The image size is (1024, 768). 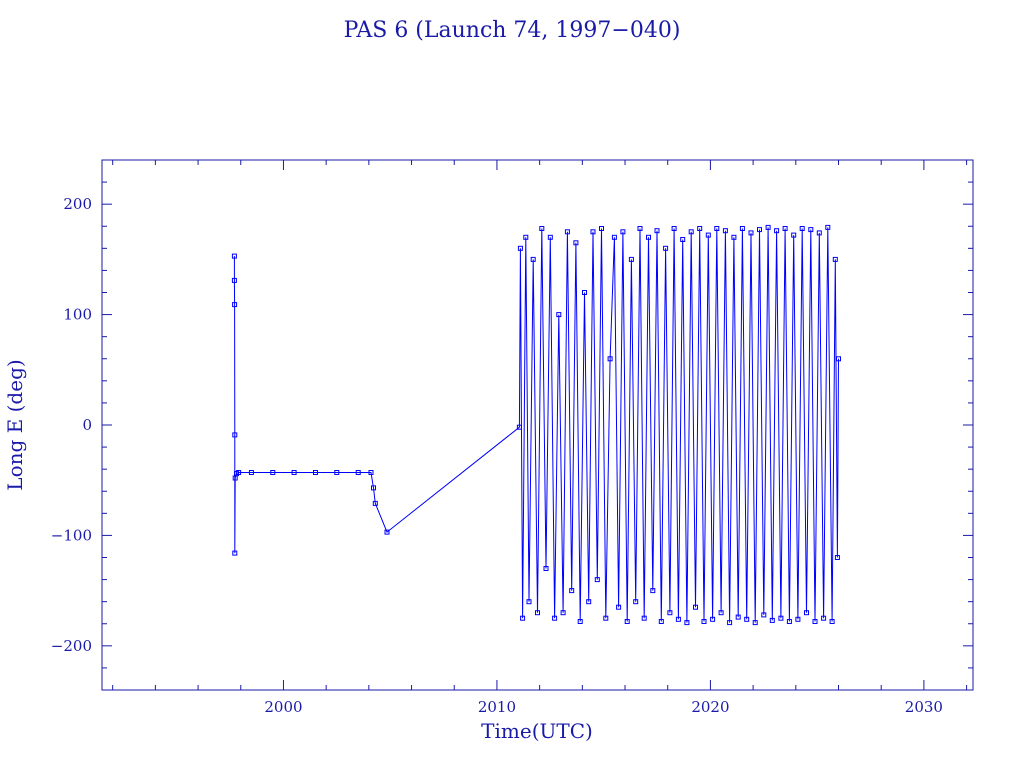 What do you see at coordinates (537, 731) in the screenshot?
I see `x-axis-label: Time(UTC)` at bounding box center [537, 731].